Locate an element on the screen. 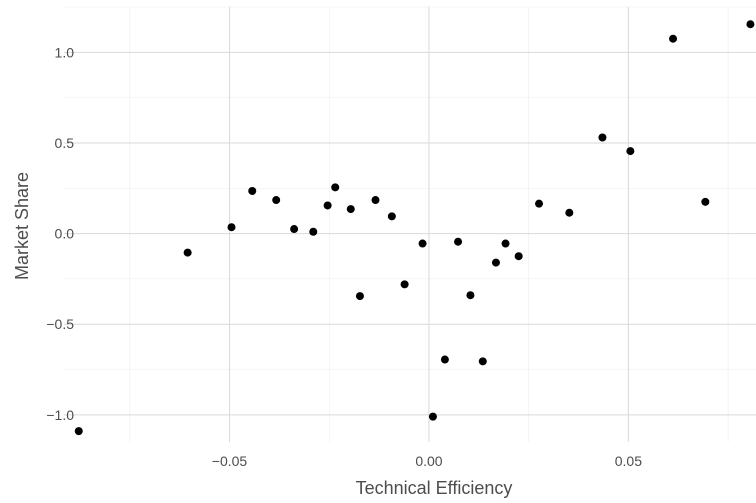 The height and width of the screenshot is (503, 756). y-tick-label: −1.0 is located at coordinates (60, 415).